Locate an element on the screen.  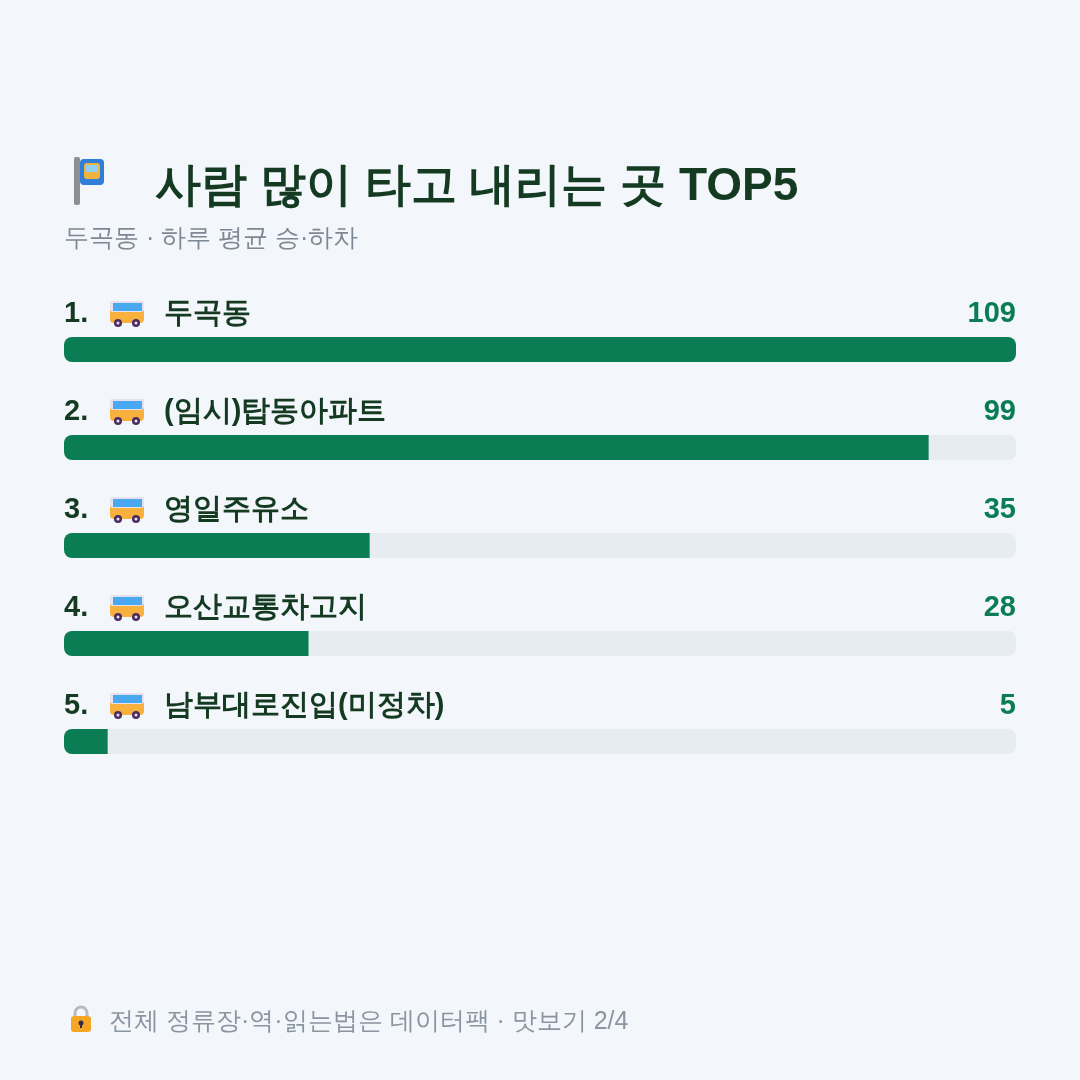
category-label: 4. 오산교통차고지 is located at coordinates (215, 606).